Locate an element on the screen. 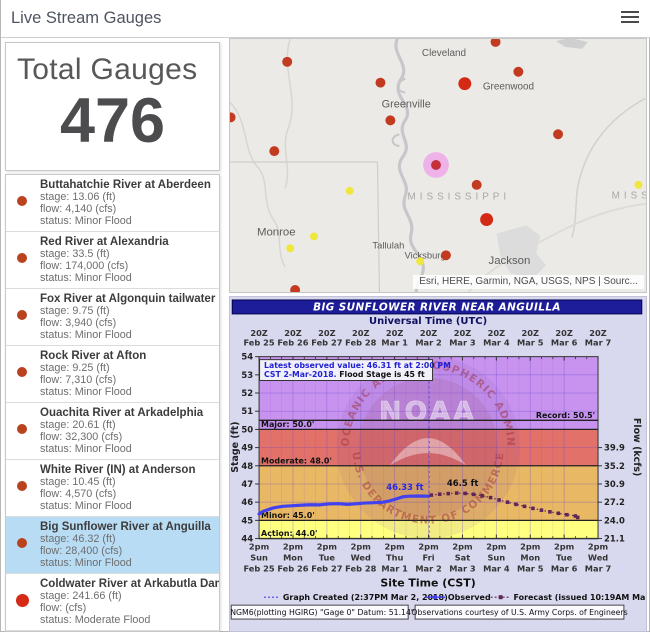 Image resolution: width=650 pixels, height=632 pixels. gauge-detail-line: flow: 4,140 (cfs) is located at coordinates (78, 208).